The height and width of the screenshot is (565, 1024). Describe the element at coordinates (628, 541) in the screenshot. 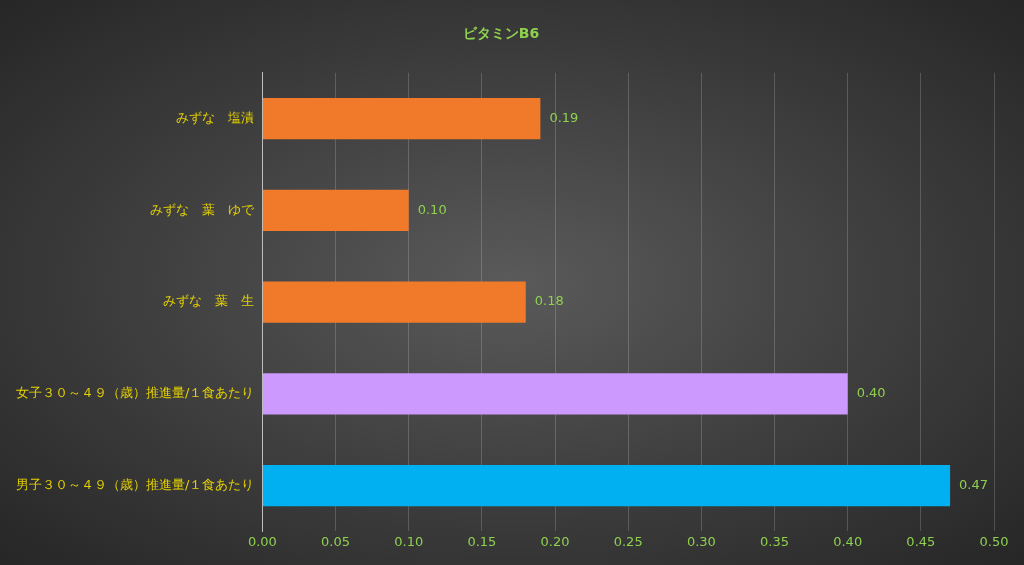

I see `x-tick-label: 0.25` at that location.